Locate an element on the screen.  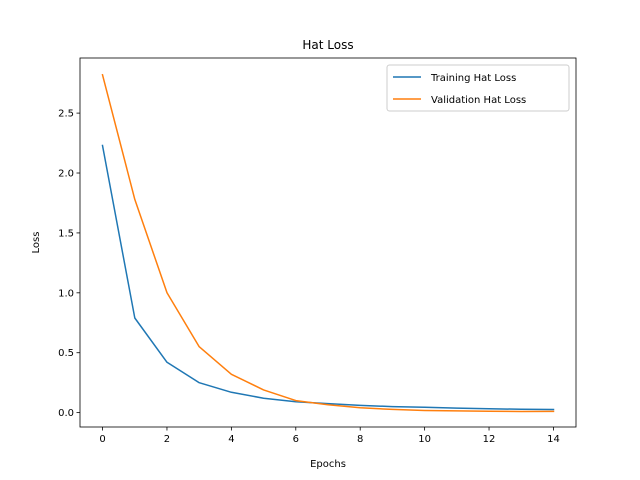
x-tick-label: 2 is located at coordinates (167, 439).